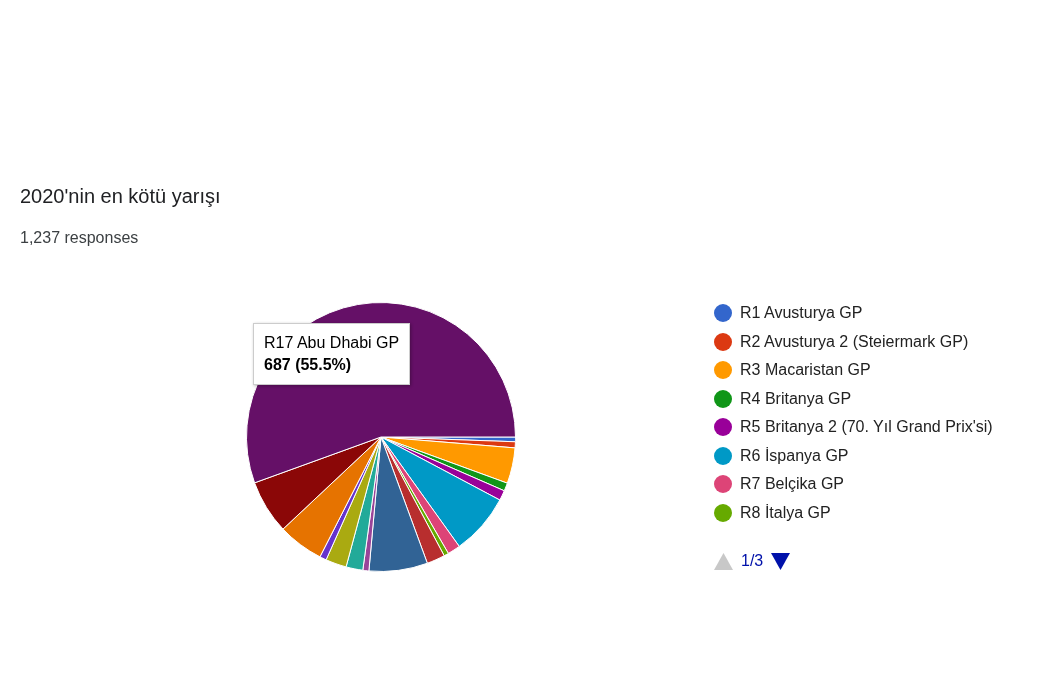  I want to click on legend-label: R5 Britanya 2 (70. Yıl Grand Prix'si), so click(866, 427).